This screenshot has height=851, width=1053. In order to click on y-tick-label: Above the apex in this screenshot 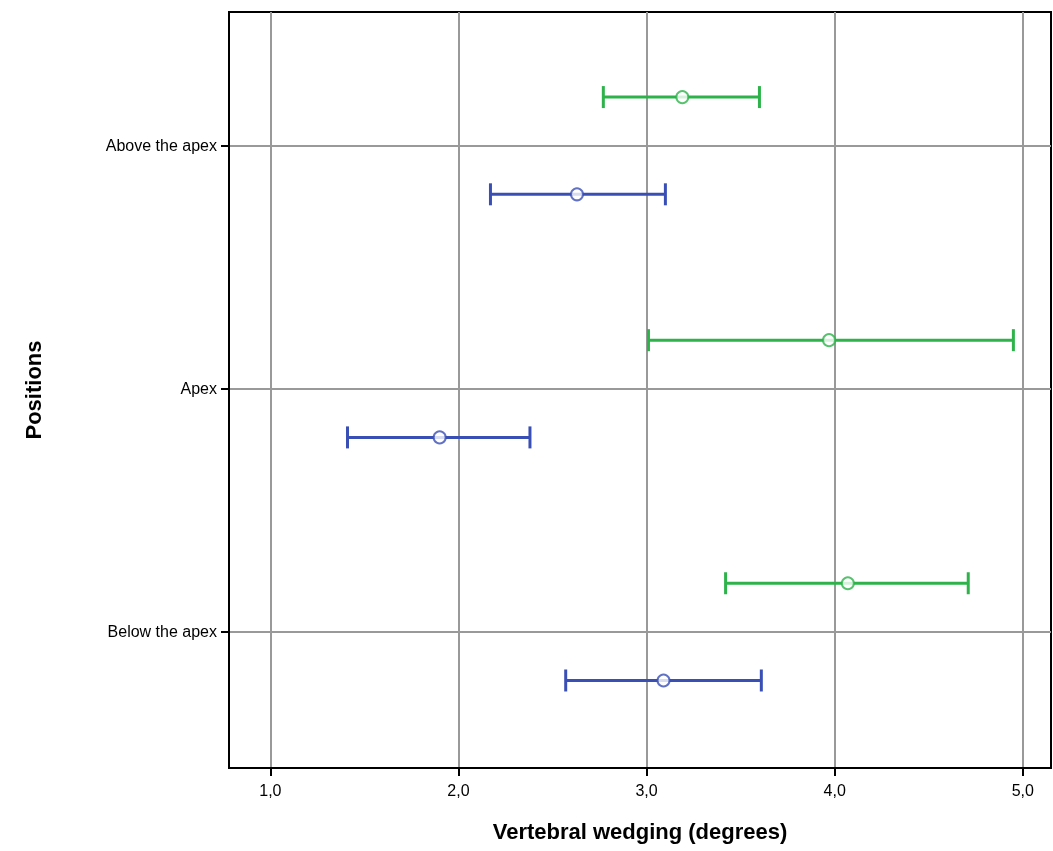, I will do `click(161, 146)`.